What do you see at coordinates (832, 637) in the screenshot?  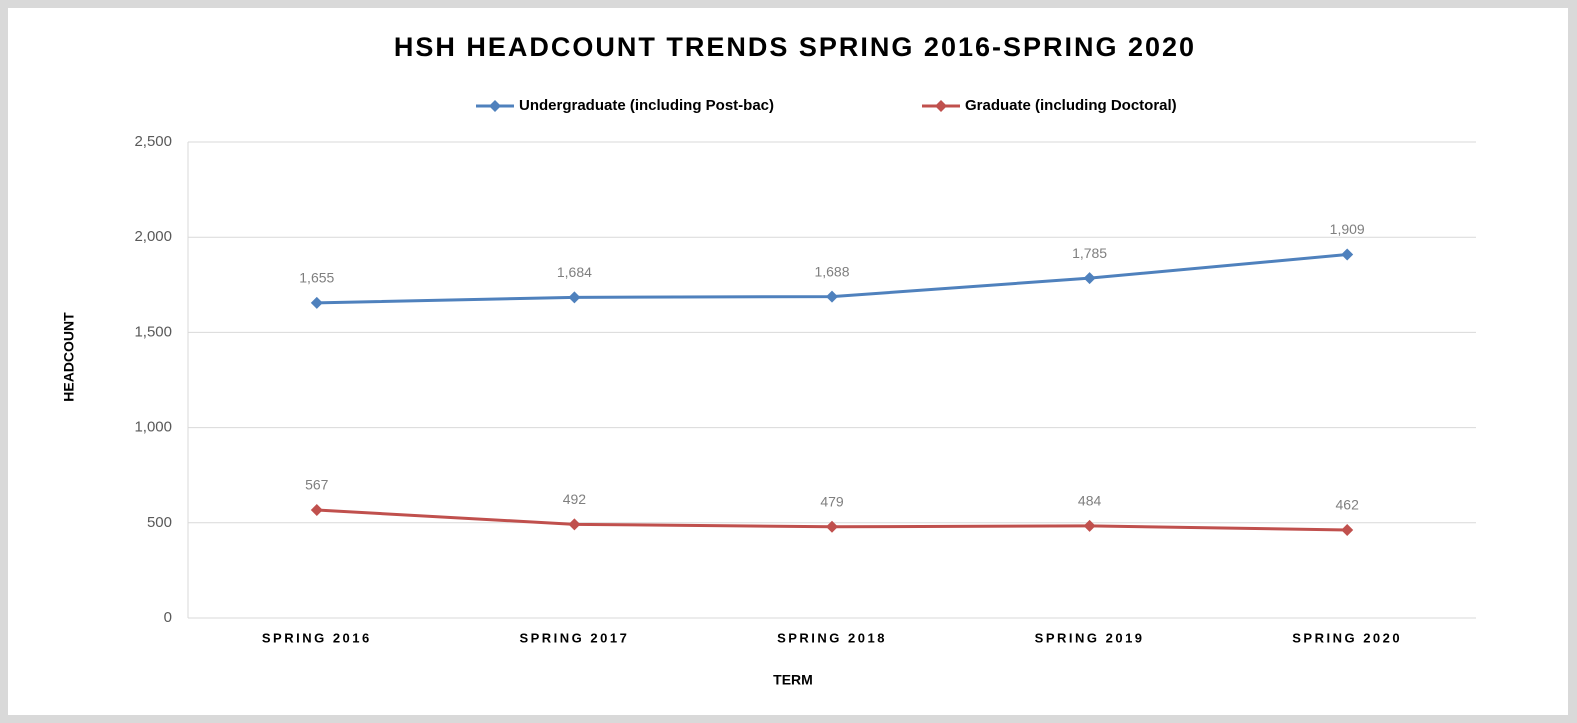 I see `x-tick-label: SPRING 2018` at bounding box center [832, 637].